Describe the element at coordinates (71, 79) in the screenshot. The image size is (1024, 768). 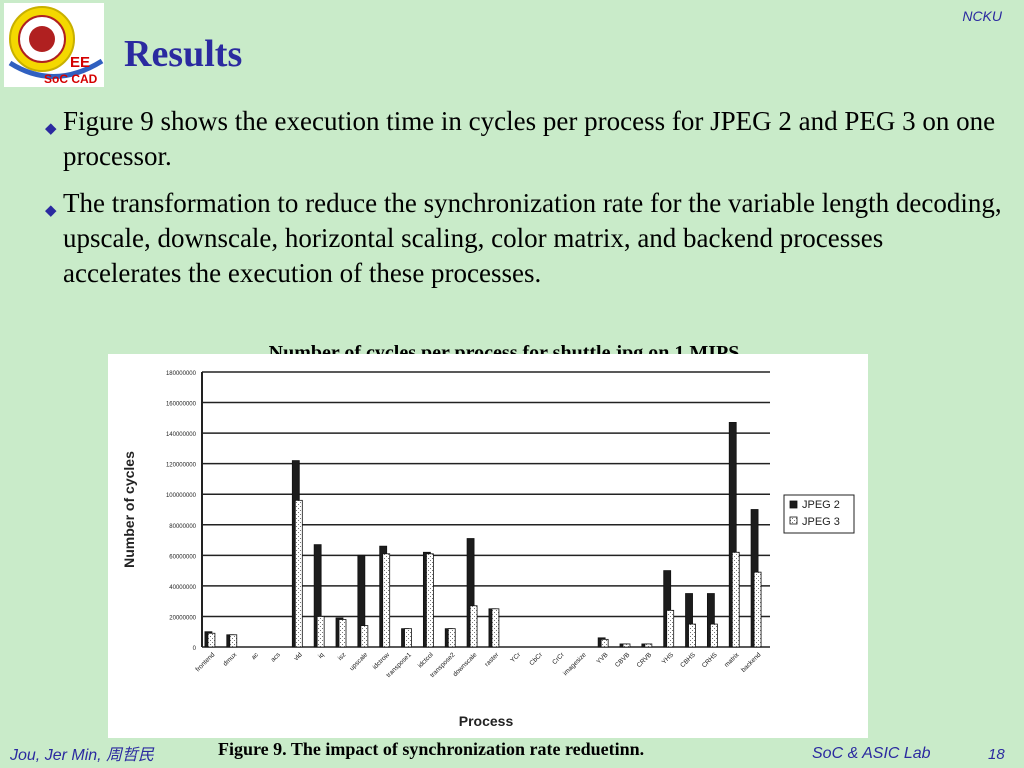
I see `logo-text-soccad: SoC CAD` at that location.